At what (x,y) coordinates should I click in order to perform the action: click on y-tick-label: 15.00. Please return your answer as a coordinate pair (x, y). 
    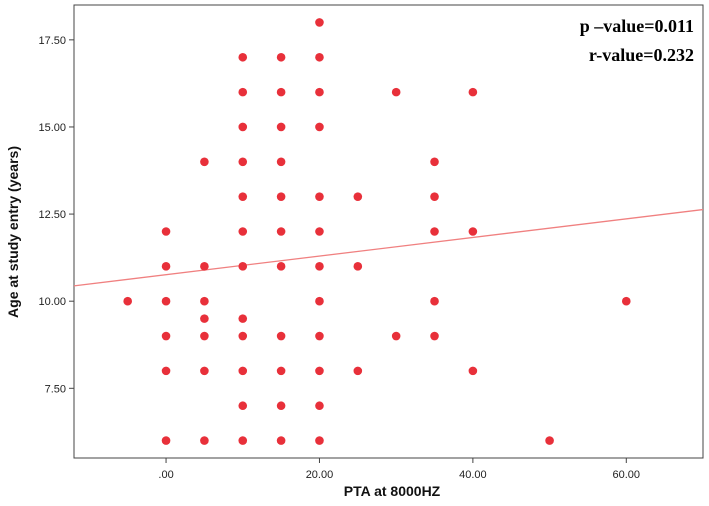
    Looking at the image, I should click on (52, 128).